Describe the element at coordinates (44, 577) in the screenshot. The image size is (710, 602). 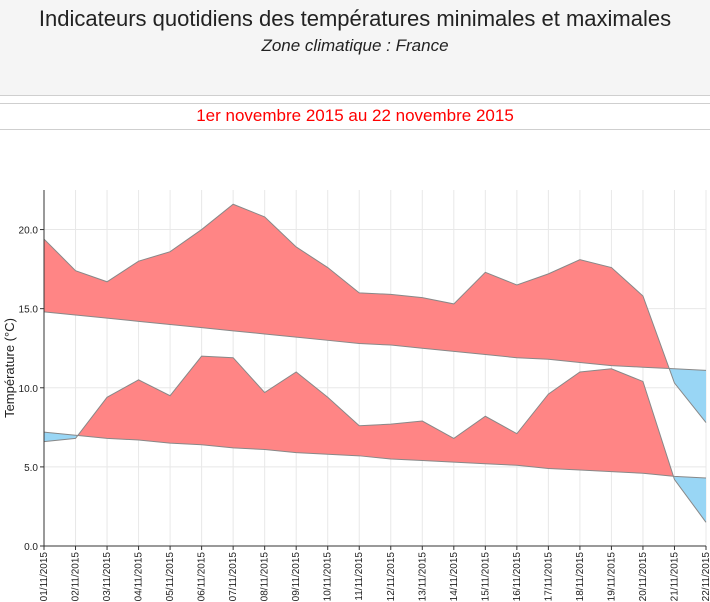
I see `x-tick-label: 01/11/2015` at that location.